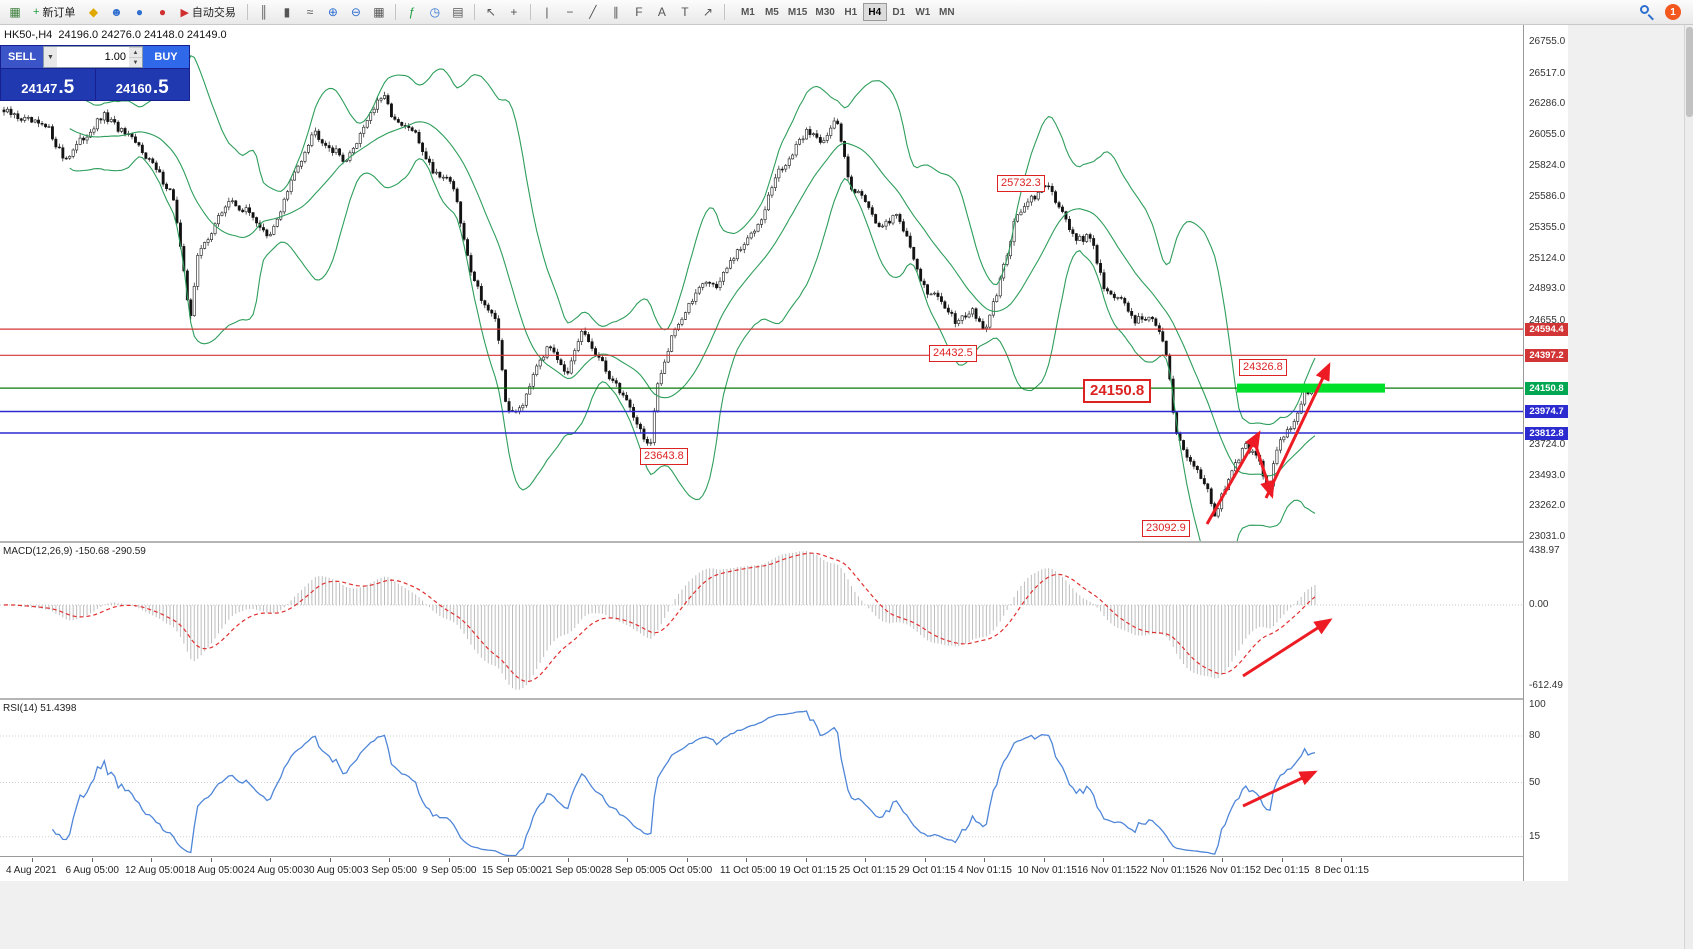 This screenshot has width=1693, height=949. I want to click on trendline-icon-glyph: ╱, so click(593, 12).